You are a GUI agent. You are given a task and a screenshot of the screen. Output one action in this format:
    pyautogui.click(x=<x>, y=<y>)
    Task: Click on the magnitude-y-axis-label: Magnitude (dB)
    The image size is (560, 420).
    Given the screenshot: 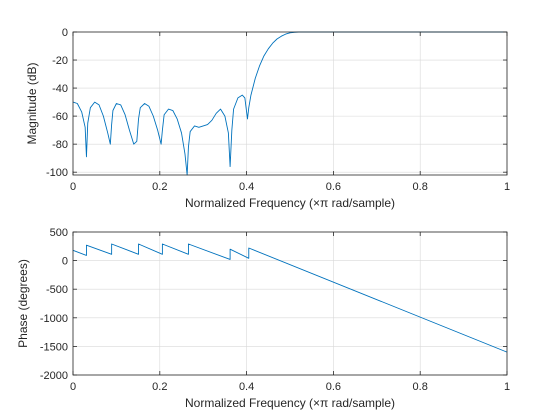 What is the action you would take?
    pyautogui.click(x=32, y=103)
    